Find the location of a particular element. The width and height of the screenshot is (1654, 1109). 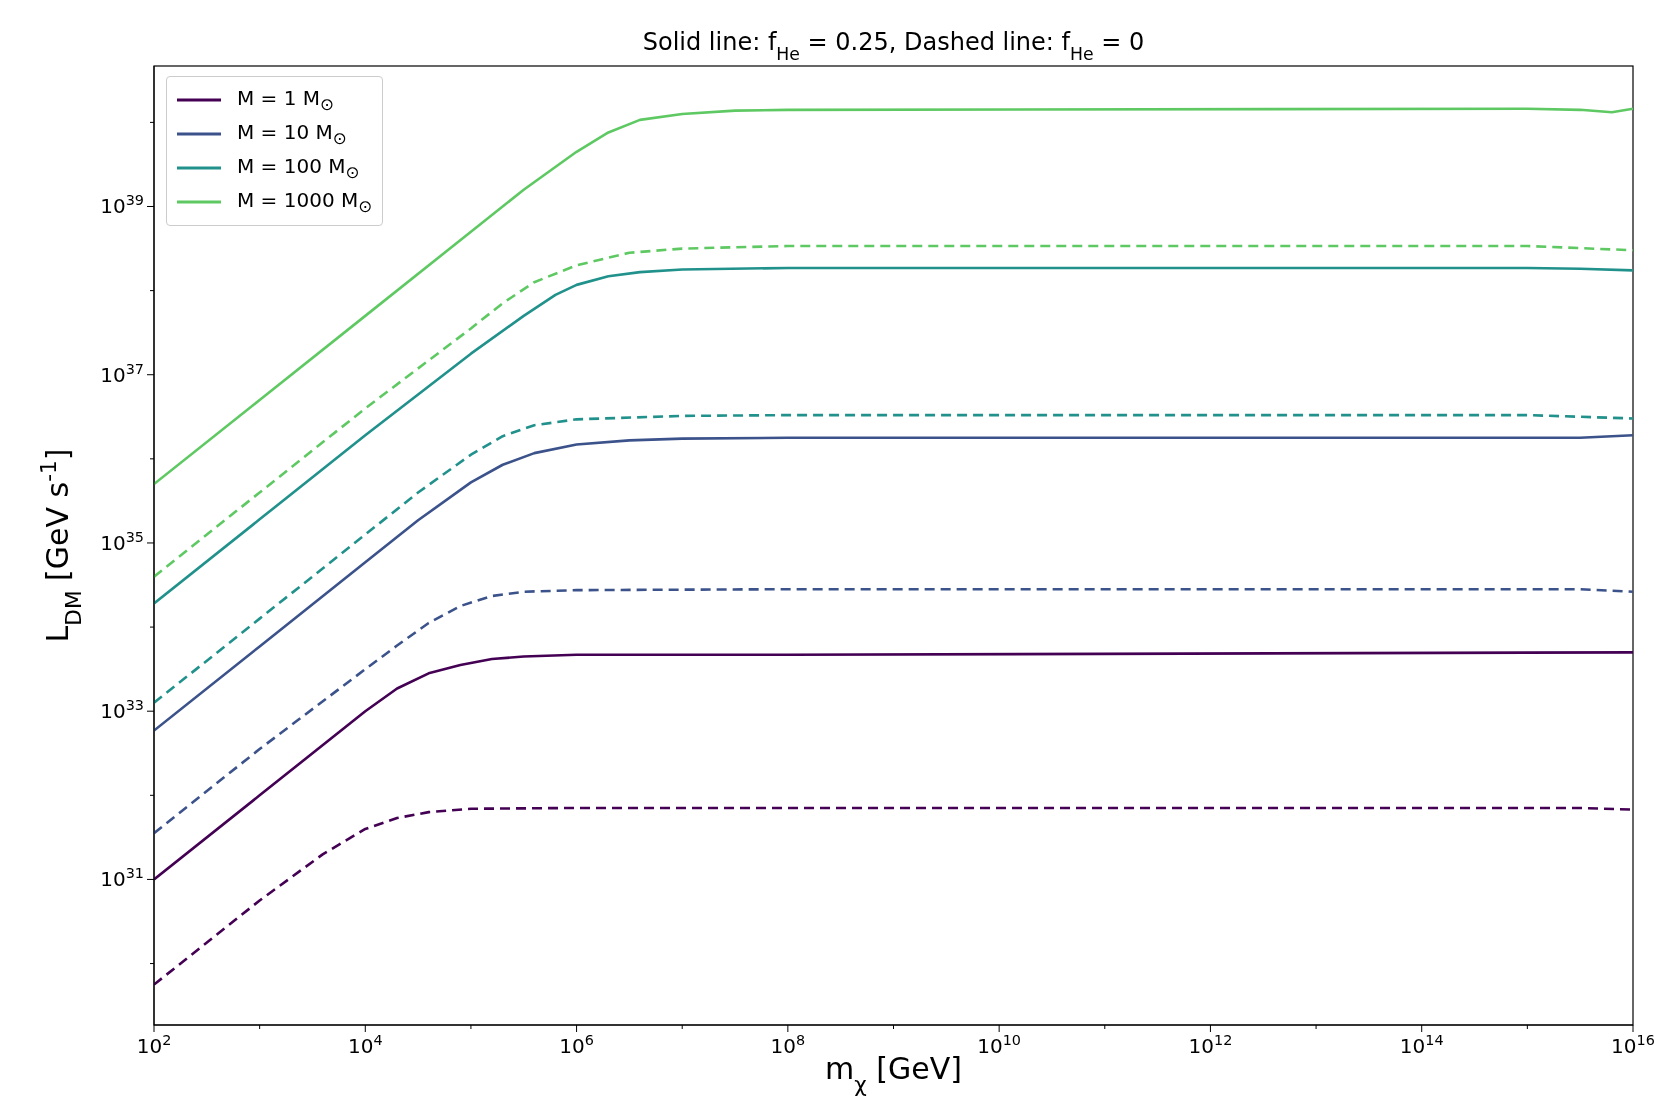

legend-label: M = 10 M$_{⊙}$ is located at coordinates (292, 134).